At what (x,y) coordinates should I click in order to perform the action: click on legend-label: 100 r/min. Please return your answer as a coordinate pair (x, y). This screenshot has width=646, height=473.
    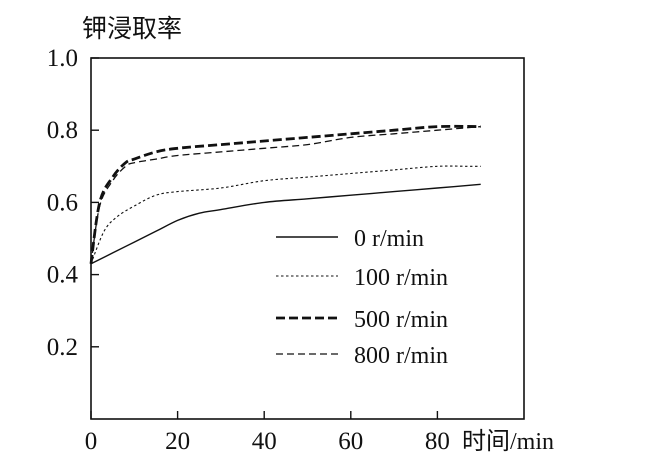
    Looking at the image, I should click on (401, 278).